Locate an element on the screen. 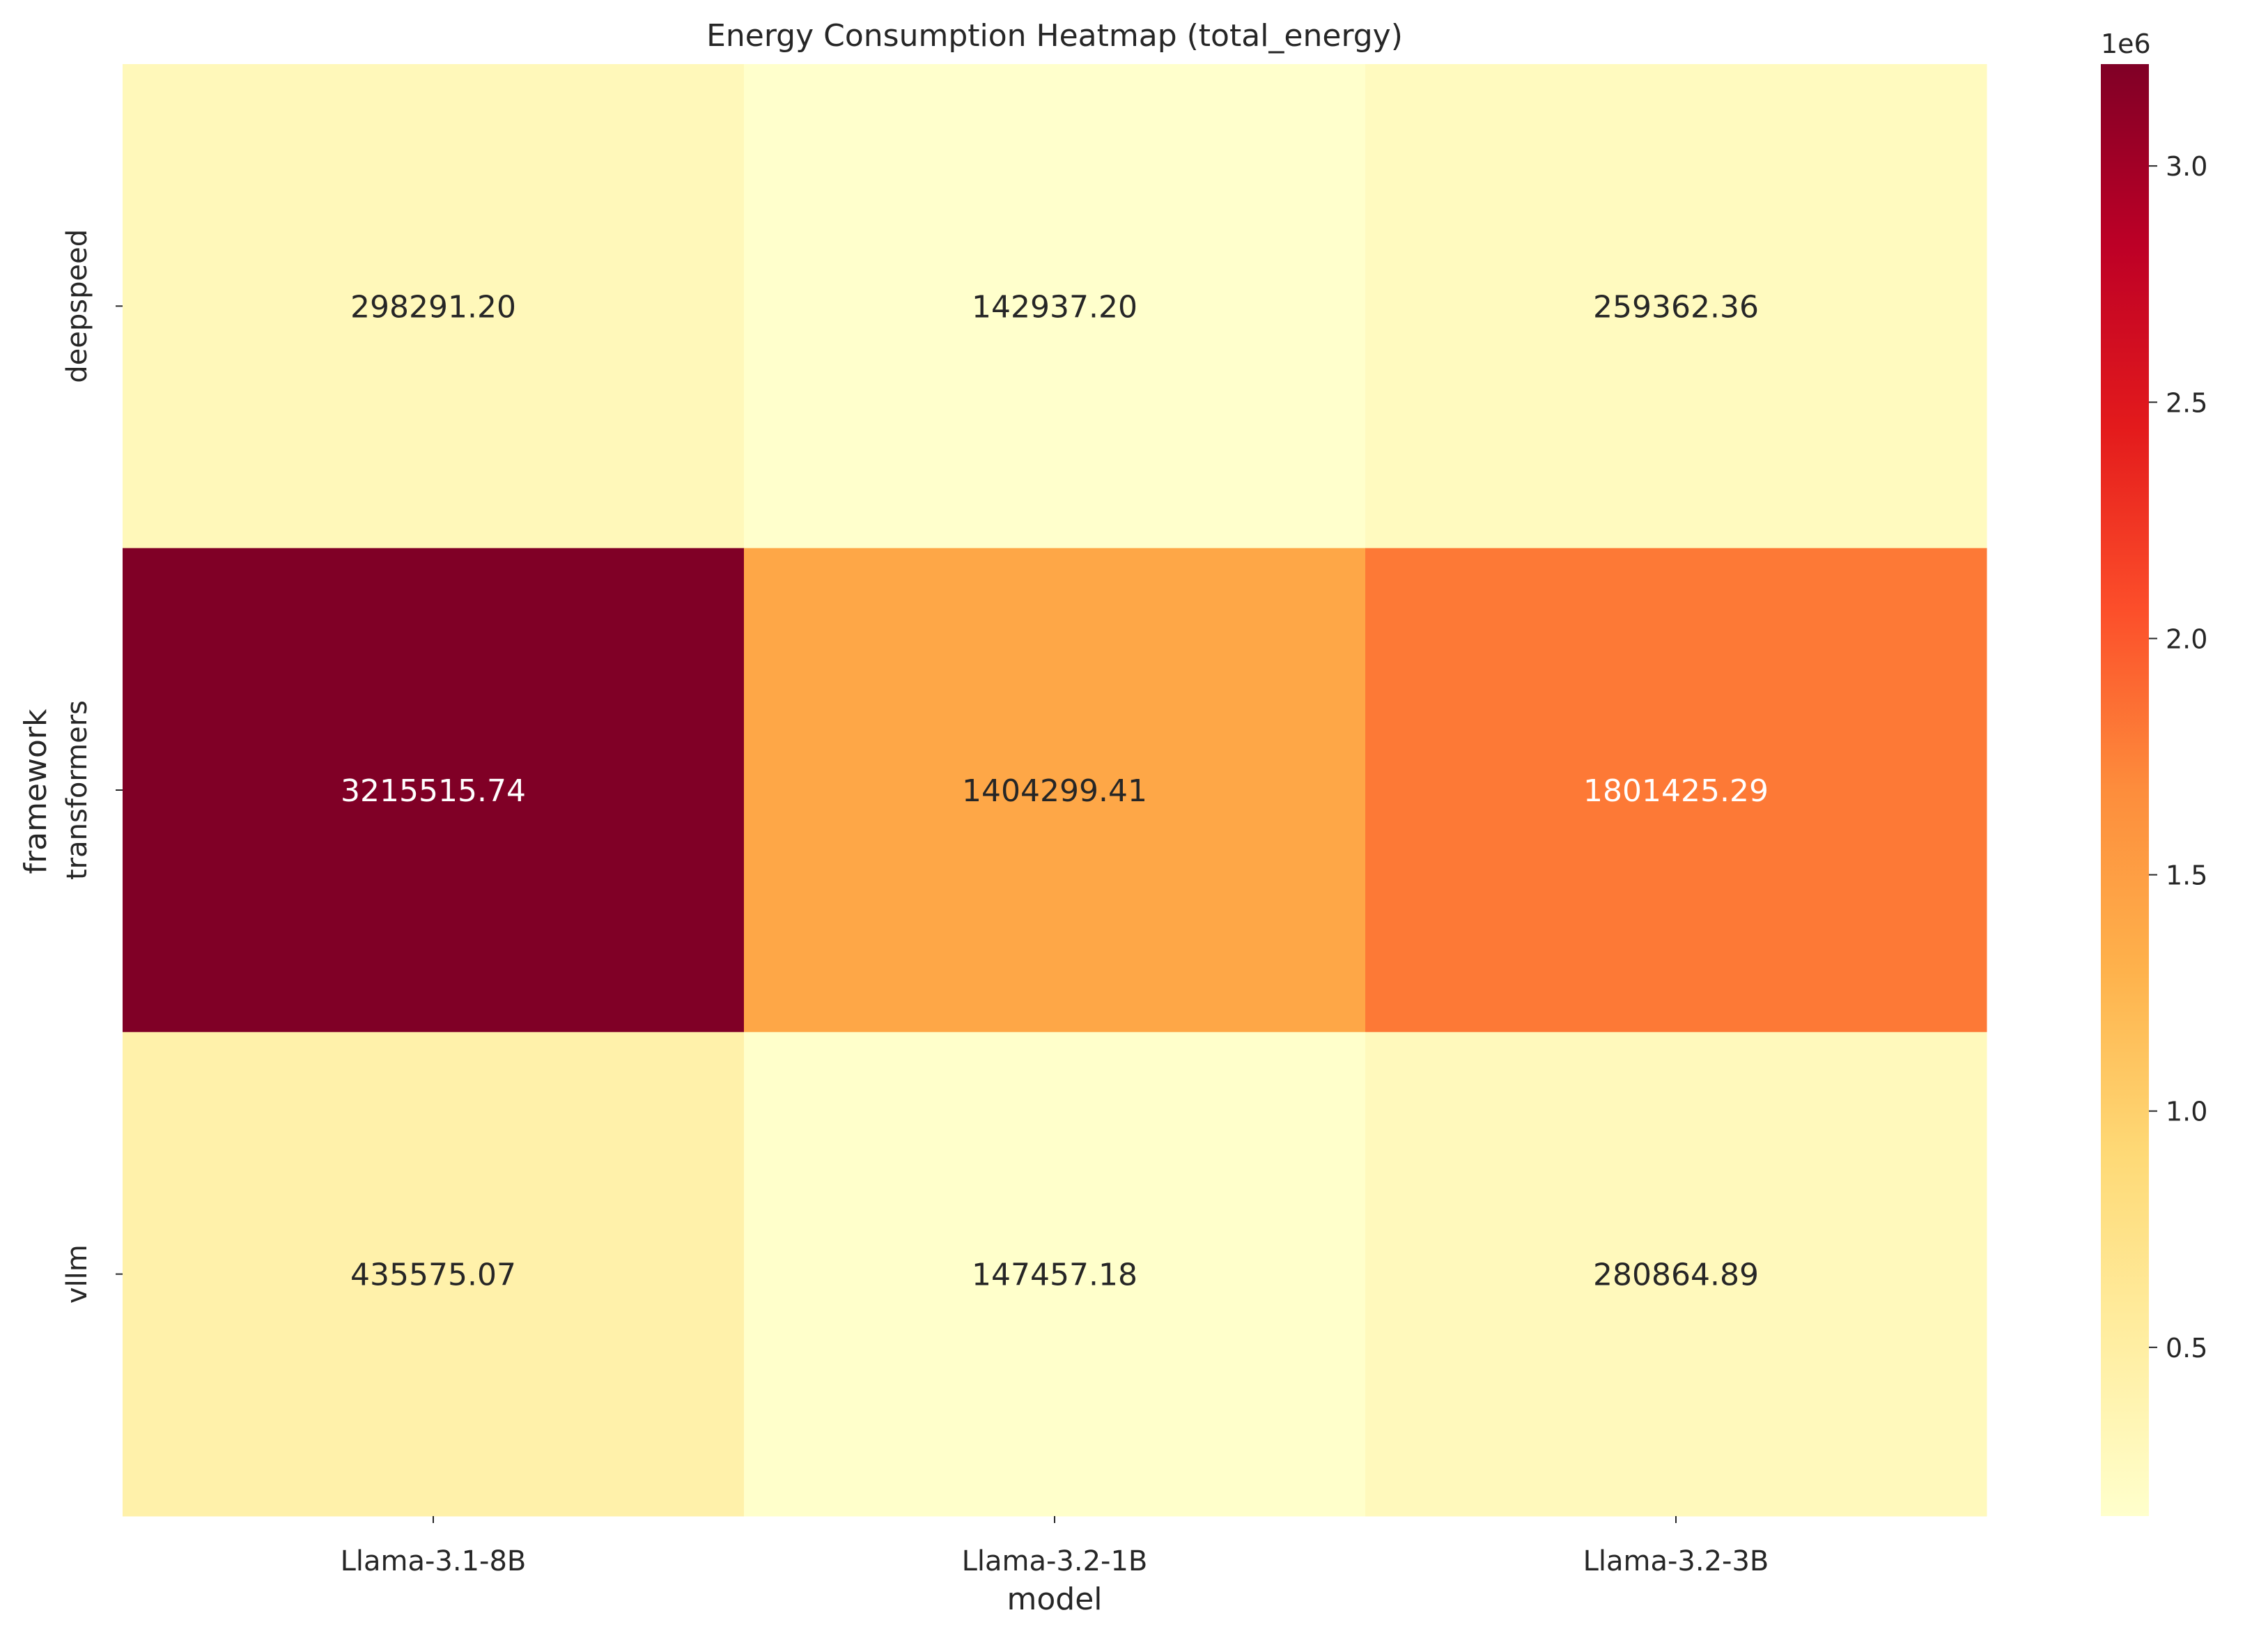  colorbar-tick-label: 2.0 is located at coordinates (2186, 639).